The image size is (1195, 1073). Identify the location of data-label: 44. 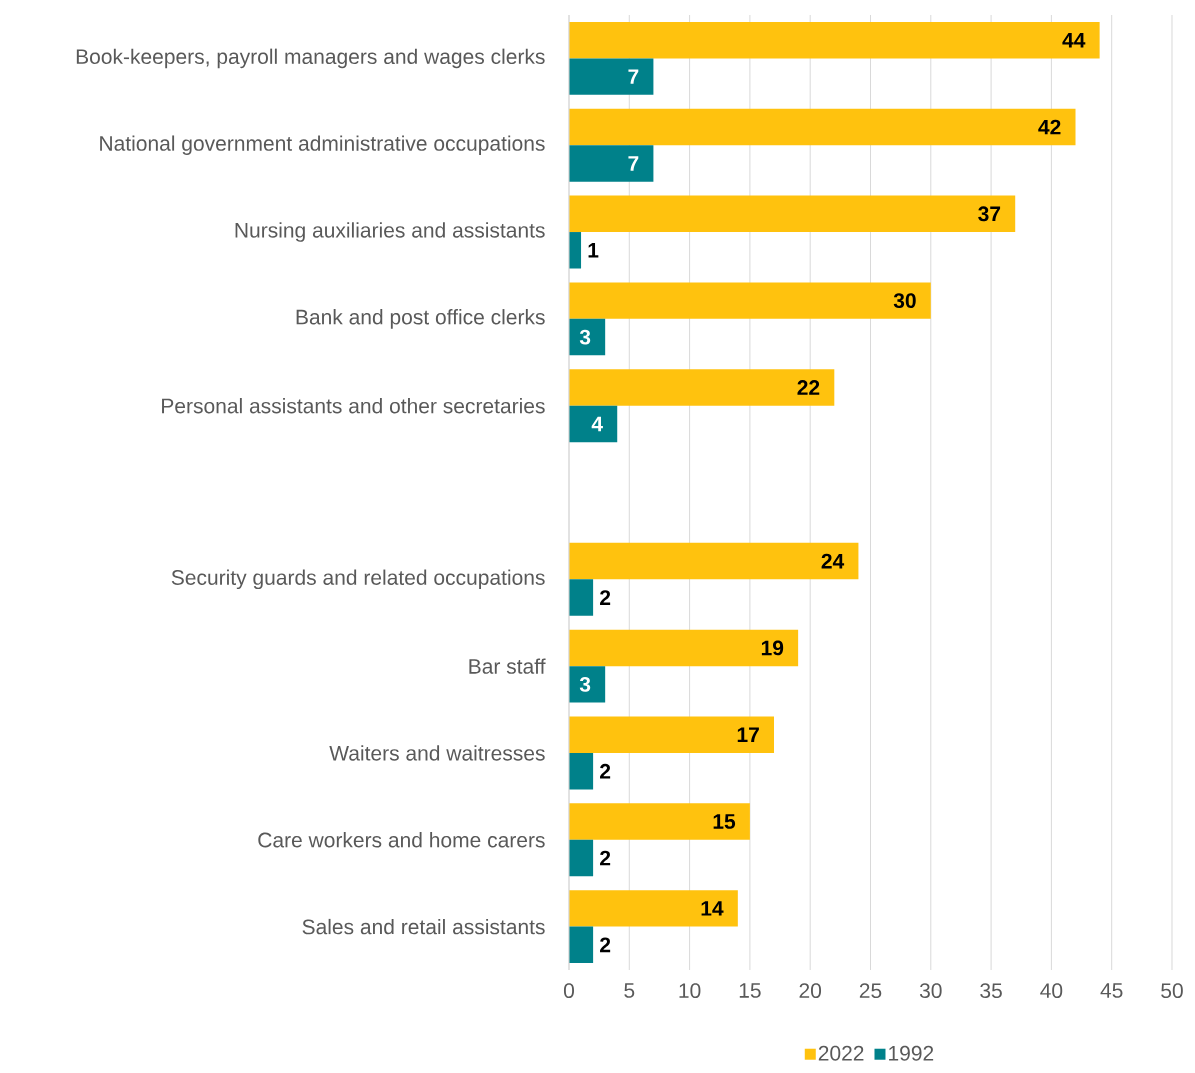
(1074, 40).